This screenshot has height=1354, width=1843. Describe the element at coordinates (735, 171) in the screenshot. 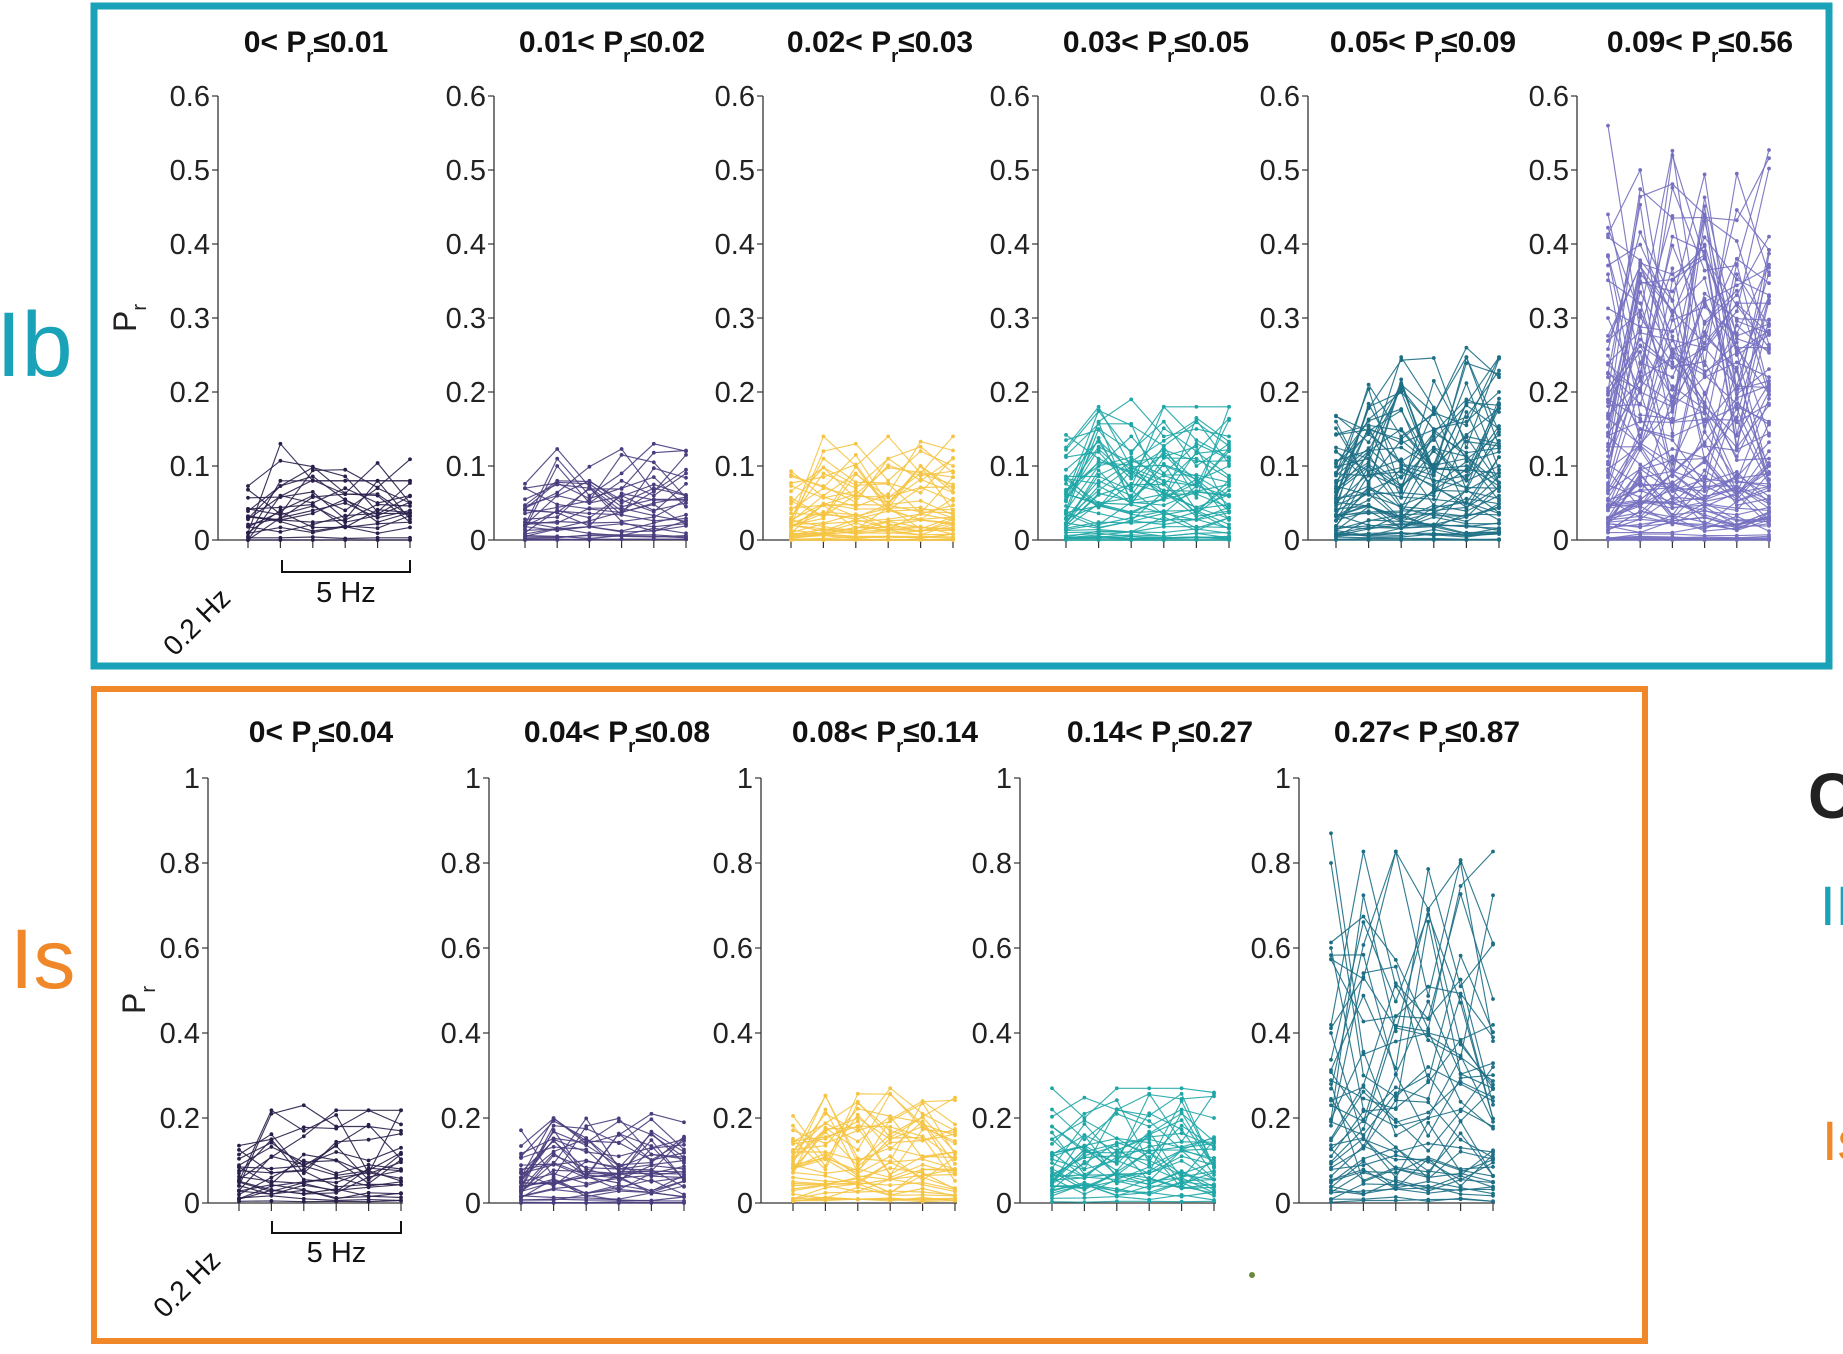

I see `y-tick-label: 0.5` at that location.